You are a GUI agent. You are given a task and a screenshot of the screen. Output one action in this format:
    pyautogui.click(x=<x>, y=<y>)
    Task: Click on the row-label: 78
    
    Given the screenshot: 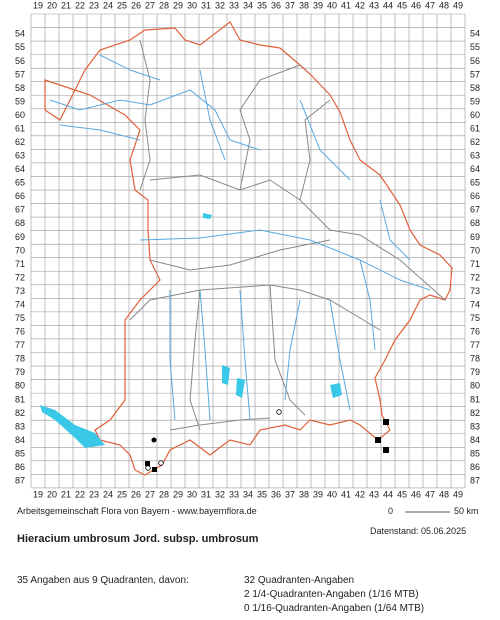 What is the action you would take?
    pyautogui.click(x=475, y=359)
    